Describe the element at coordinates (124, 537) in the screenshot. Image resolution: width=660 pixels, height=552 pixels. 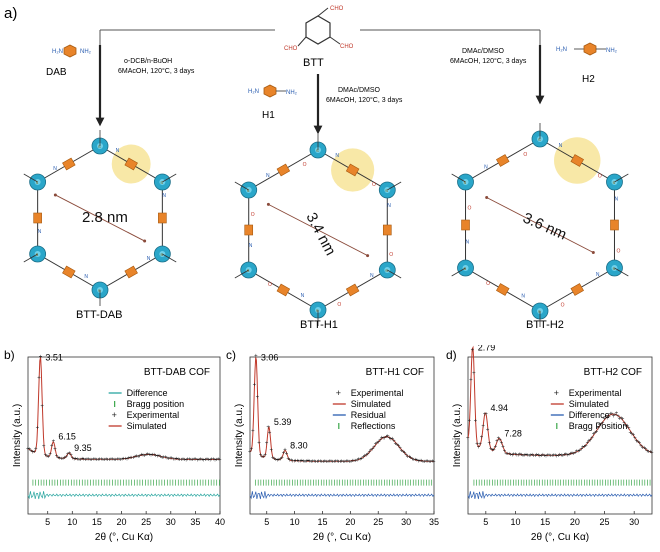
I see `x-axis-label: 2θ (°, Cu Kα)` at that location.